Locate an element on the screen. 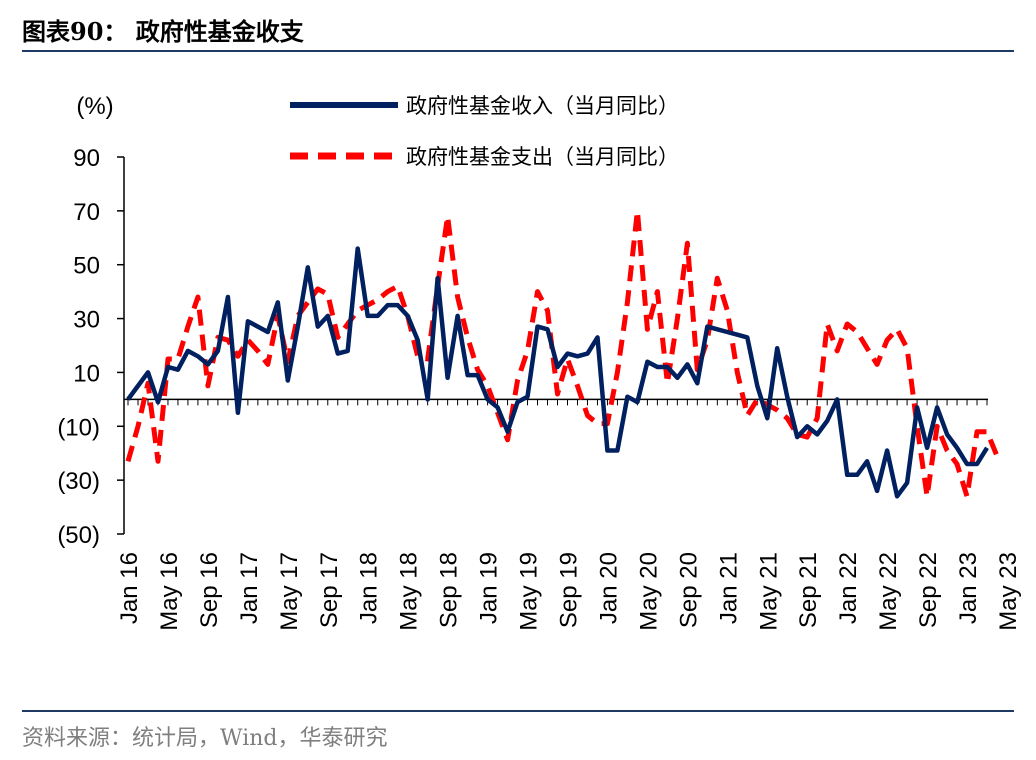  y-axis-ticks: 90 70 50 30 10 (10) (30) (50) is located at coordinates (90, 347).